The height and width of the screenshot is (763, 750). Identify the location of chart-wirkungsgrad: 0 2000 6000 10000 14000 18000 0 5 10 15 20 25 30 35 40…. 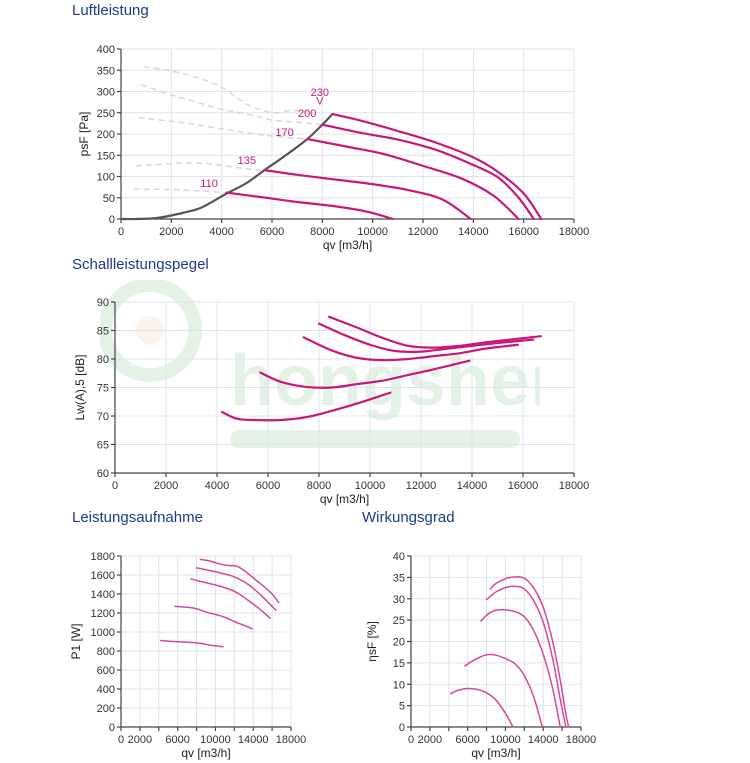
(480, 655).